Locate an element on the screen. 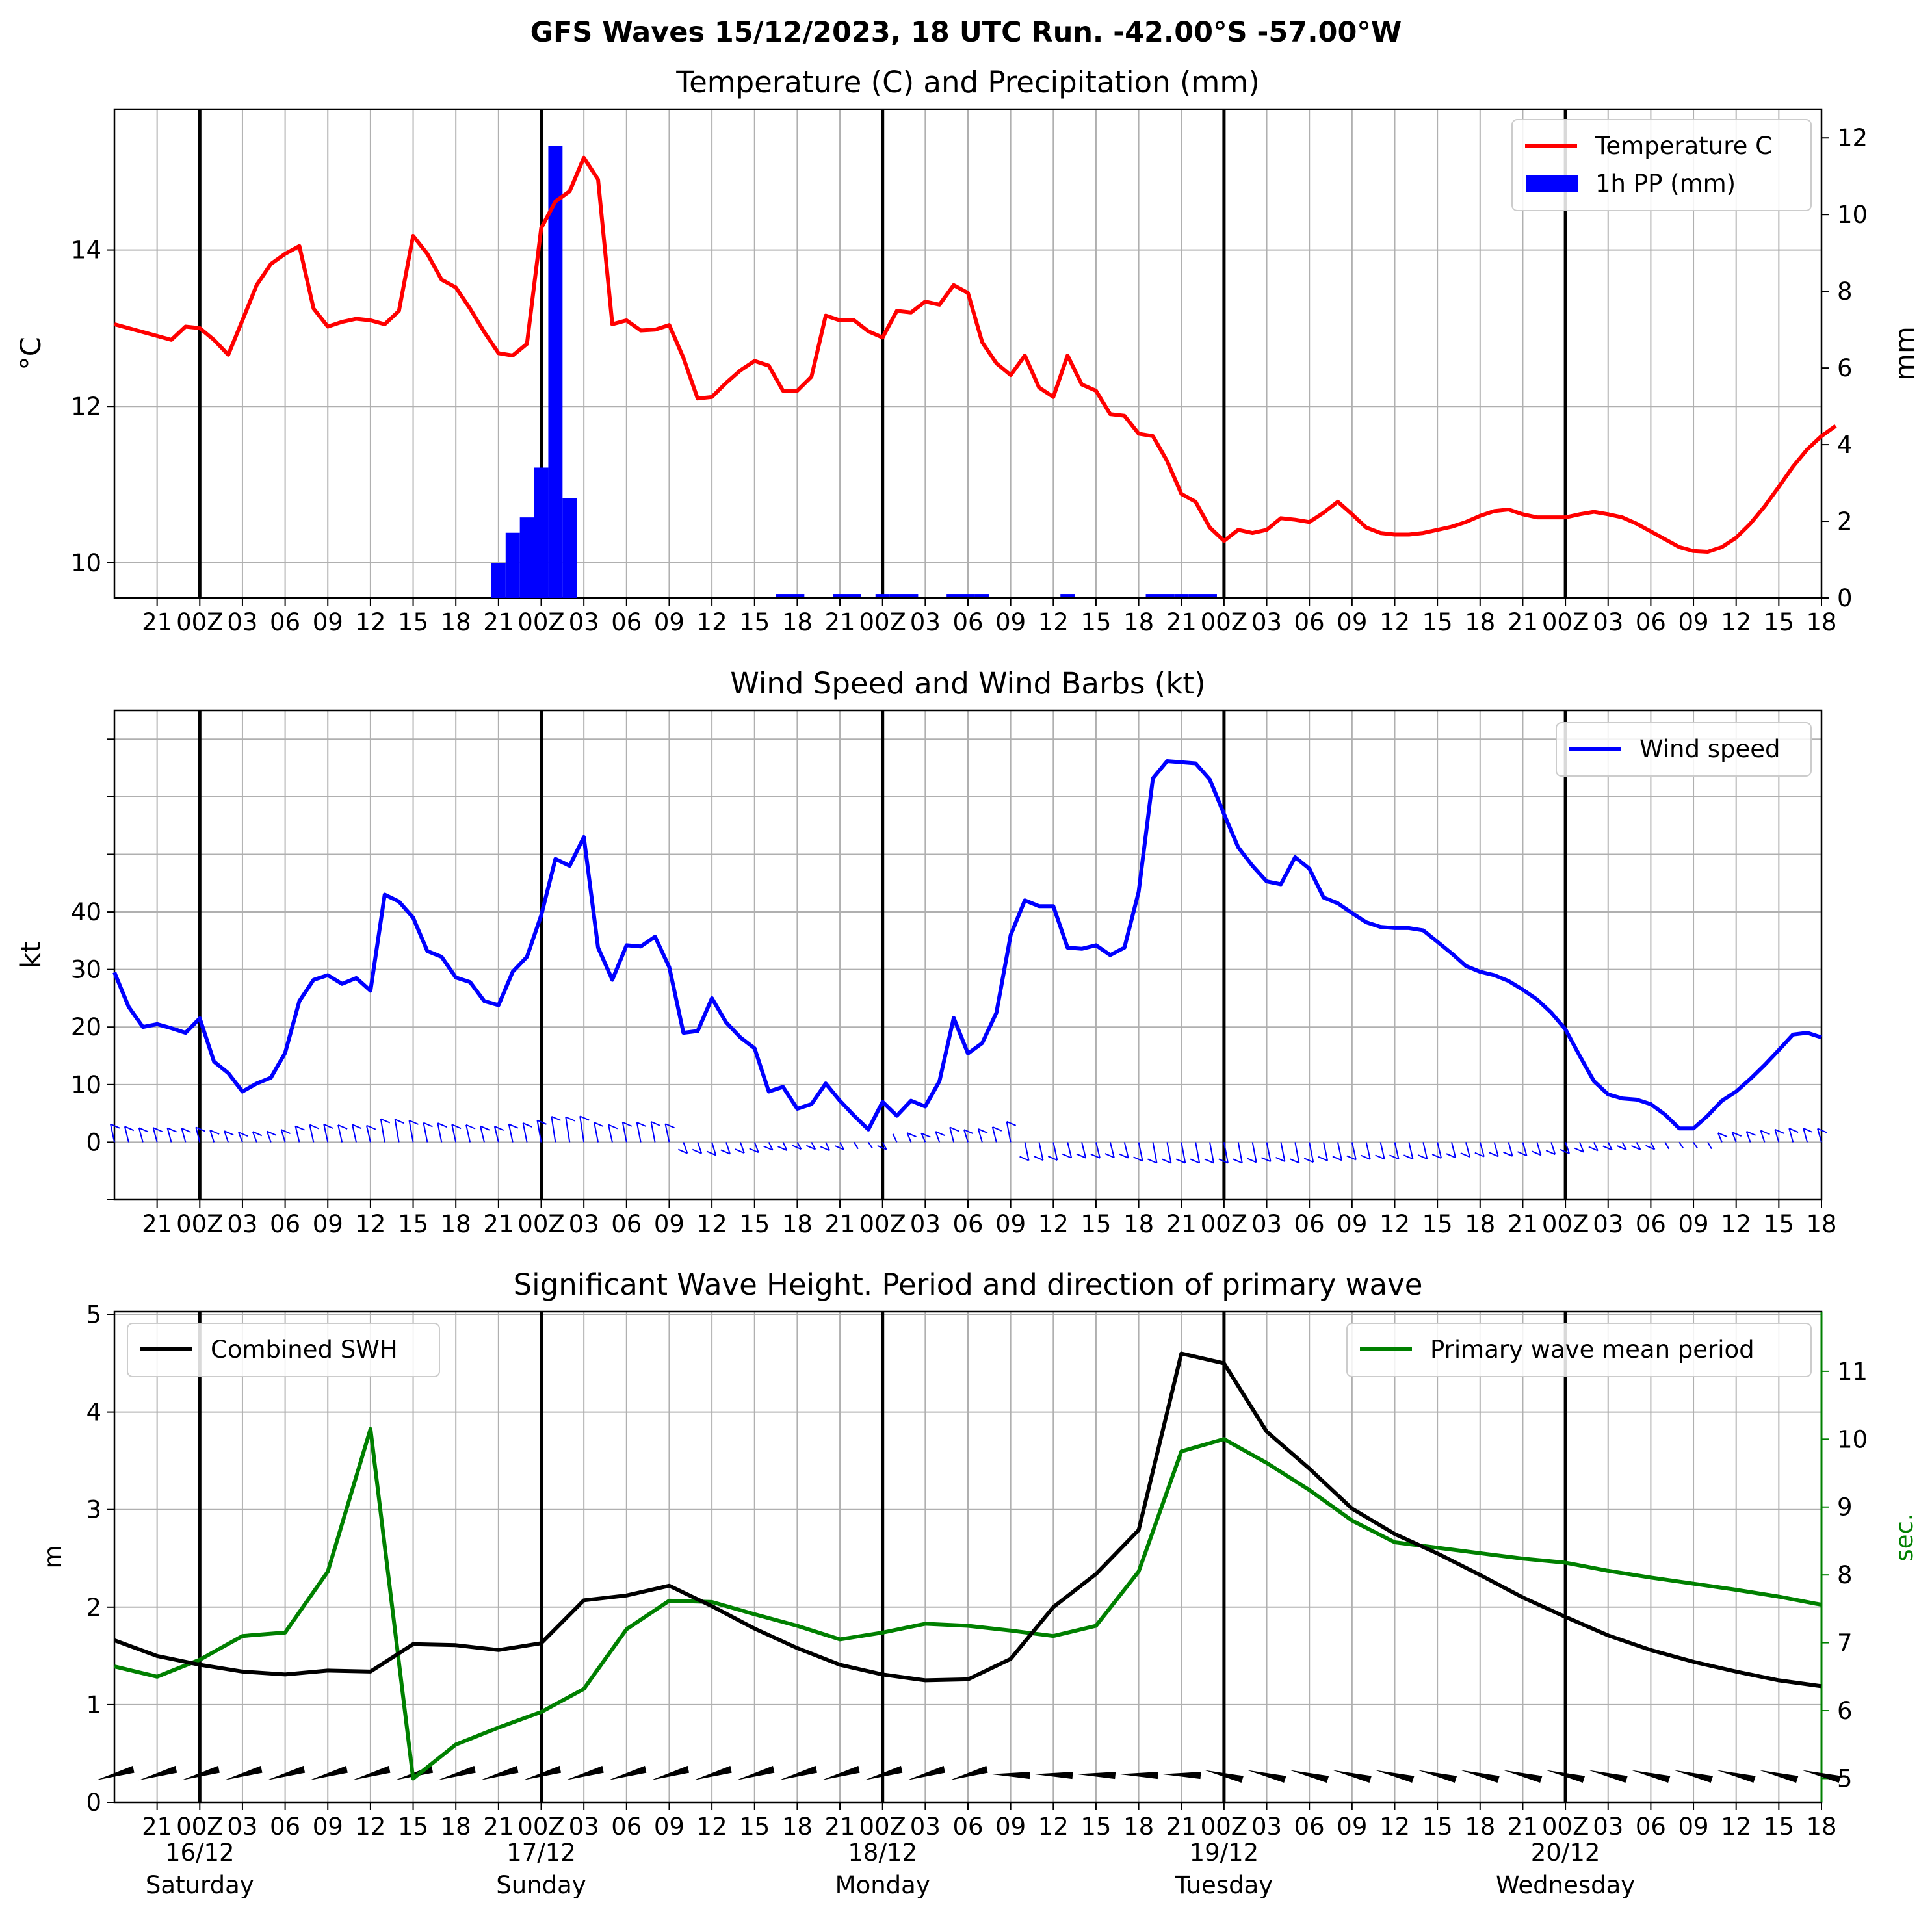  legend-label: Primary wave mean period is located at coordinates (1592, 1350).